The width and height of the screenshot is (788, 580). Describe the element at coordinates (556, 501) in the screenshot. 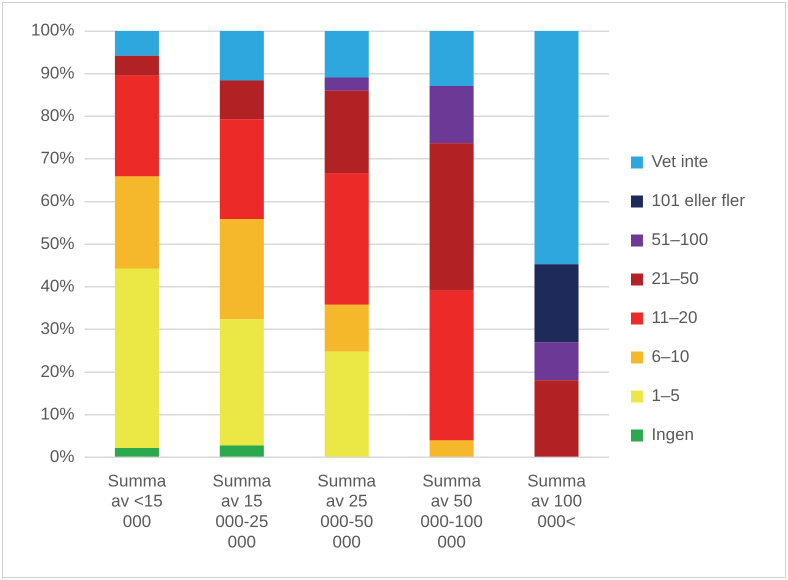

I see `x-tick-label: Summa av 100 000<` at that location.